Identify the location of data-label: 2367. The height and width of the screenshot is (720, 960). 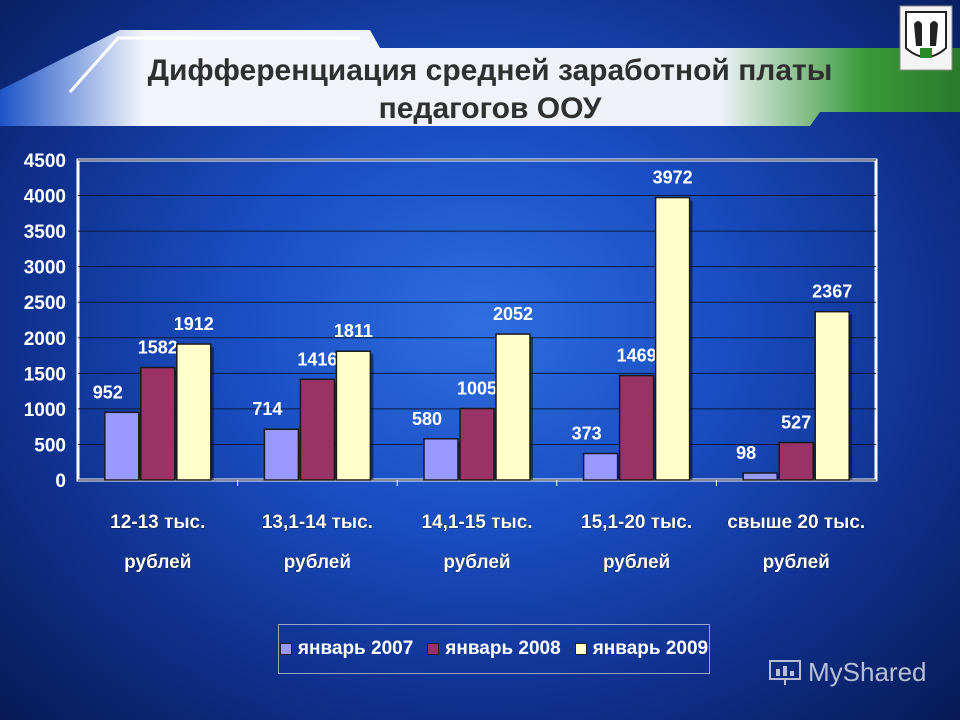
(832, 292).